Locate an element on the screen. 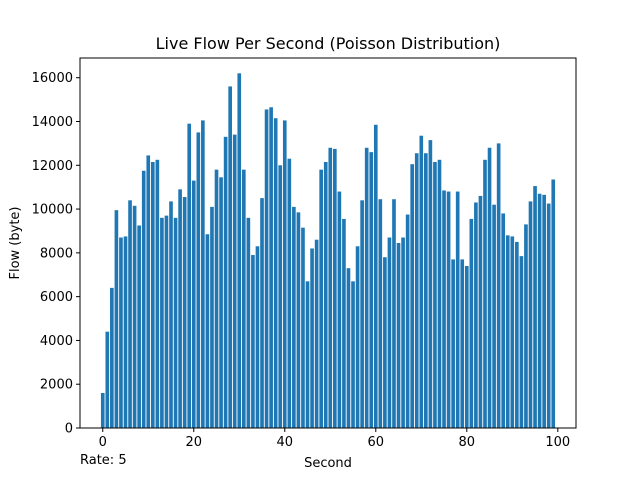 This screenshot has height=480, width=640. x-tick-label: 60 is located at coordinates (376, 442).